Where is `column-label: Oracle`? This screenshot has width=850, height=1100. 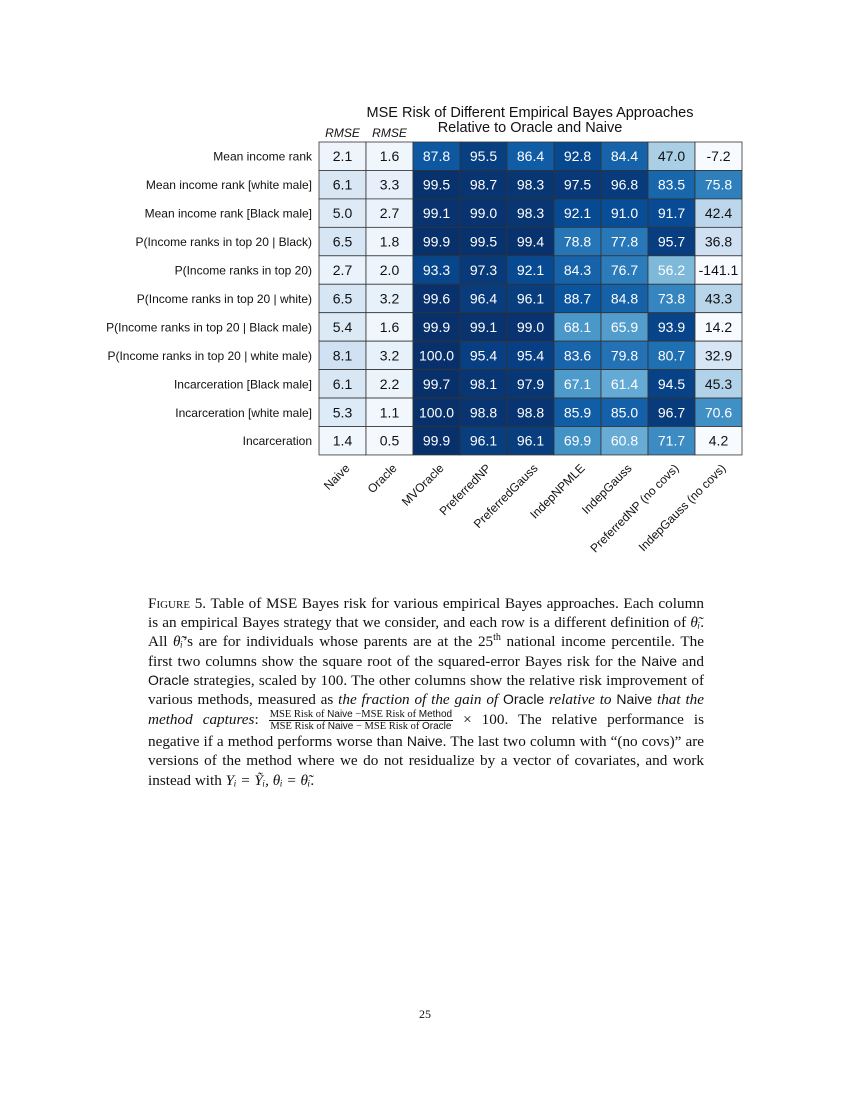
column-label: Oracle is located at coordinates (382, 478).